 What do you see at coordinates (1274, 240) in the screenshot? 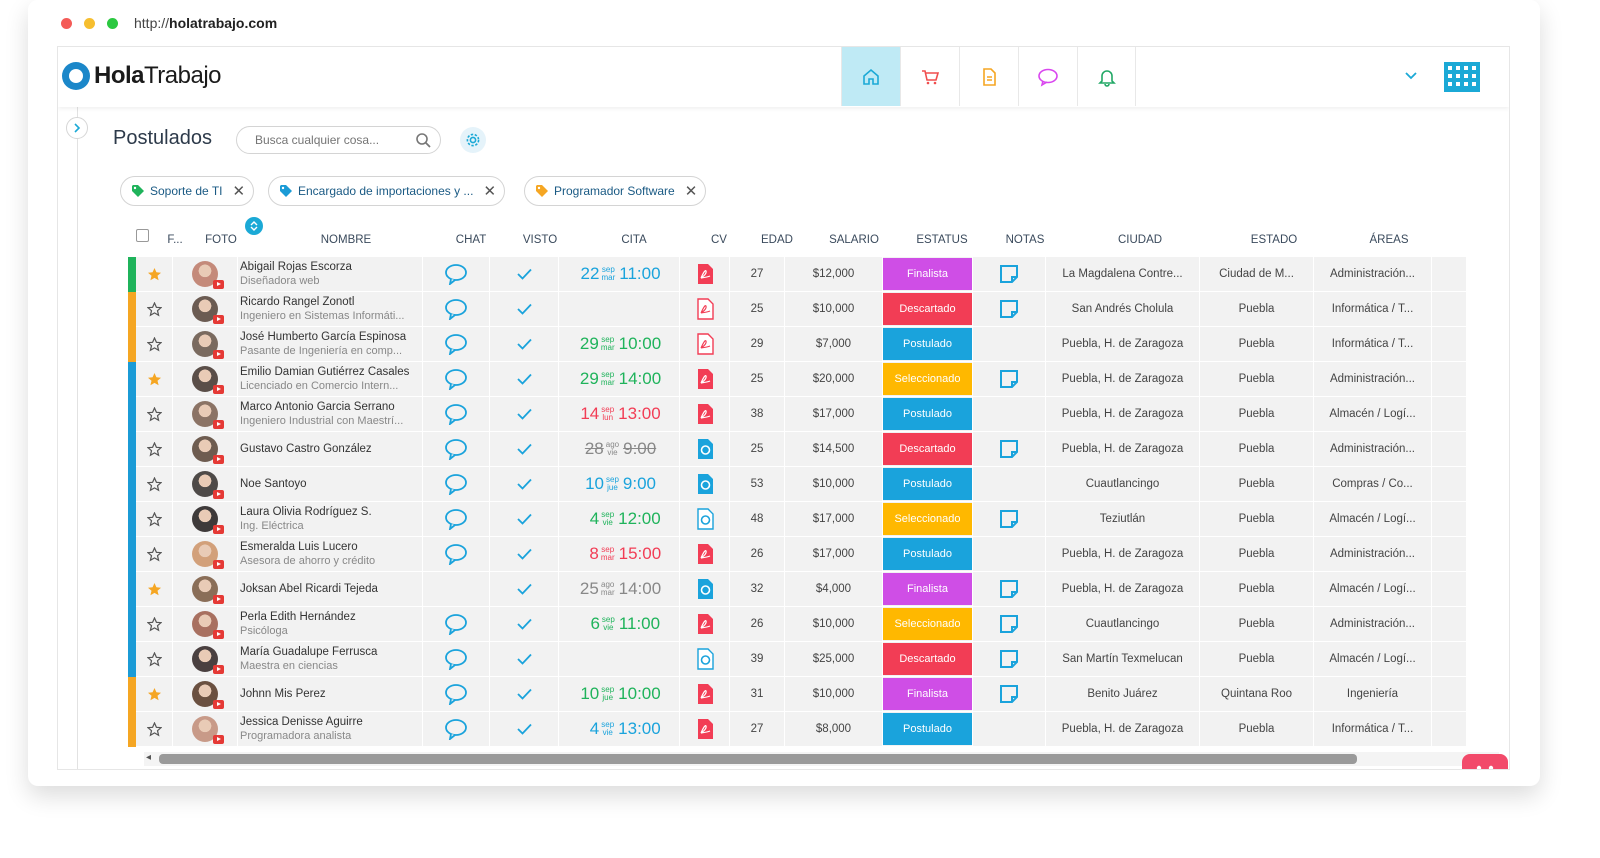
I see `column-header-state: ESTADO` at bounding box center [1274, 240].